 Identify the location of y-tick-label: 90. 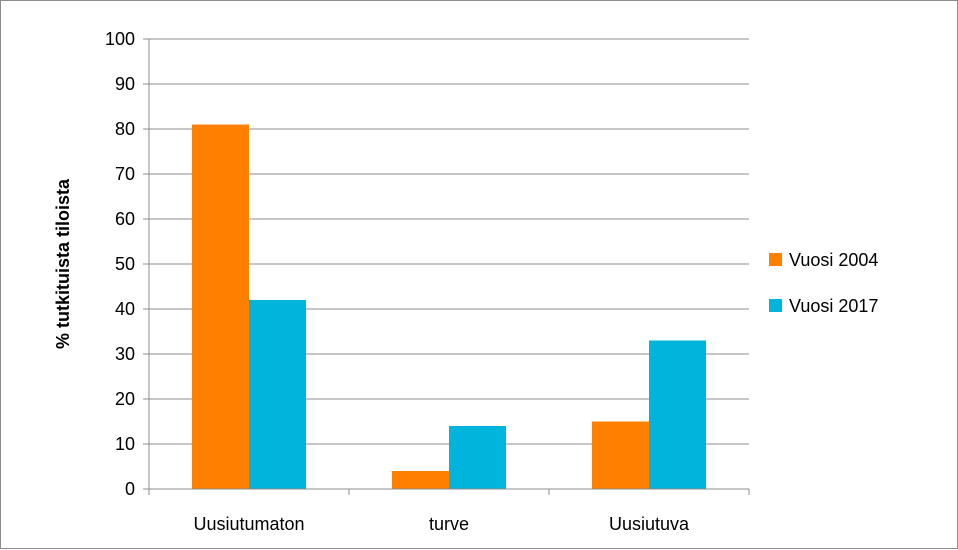
(125, 84).